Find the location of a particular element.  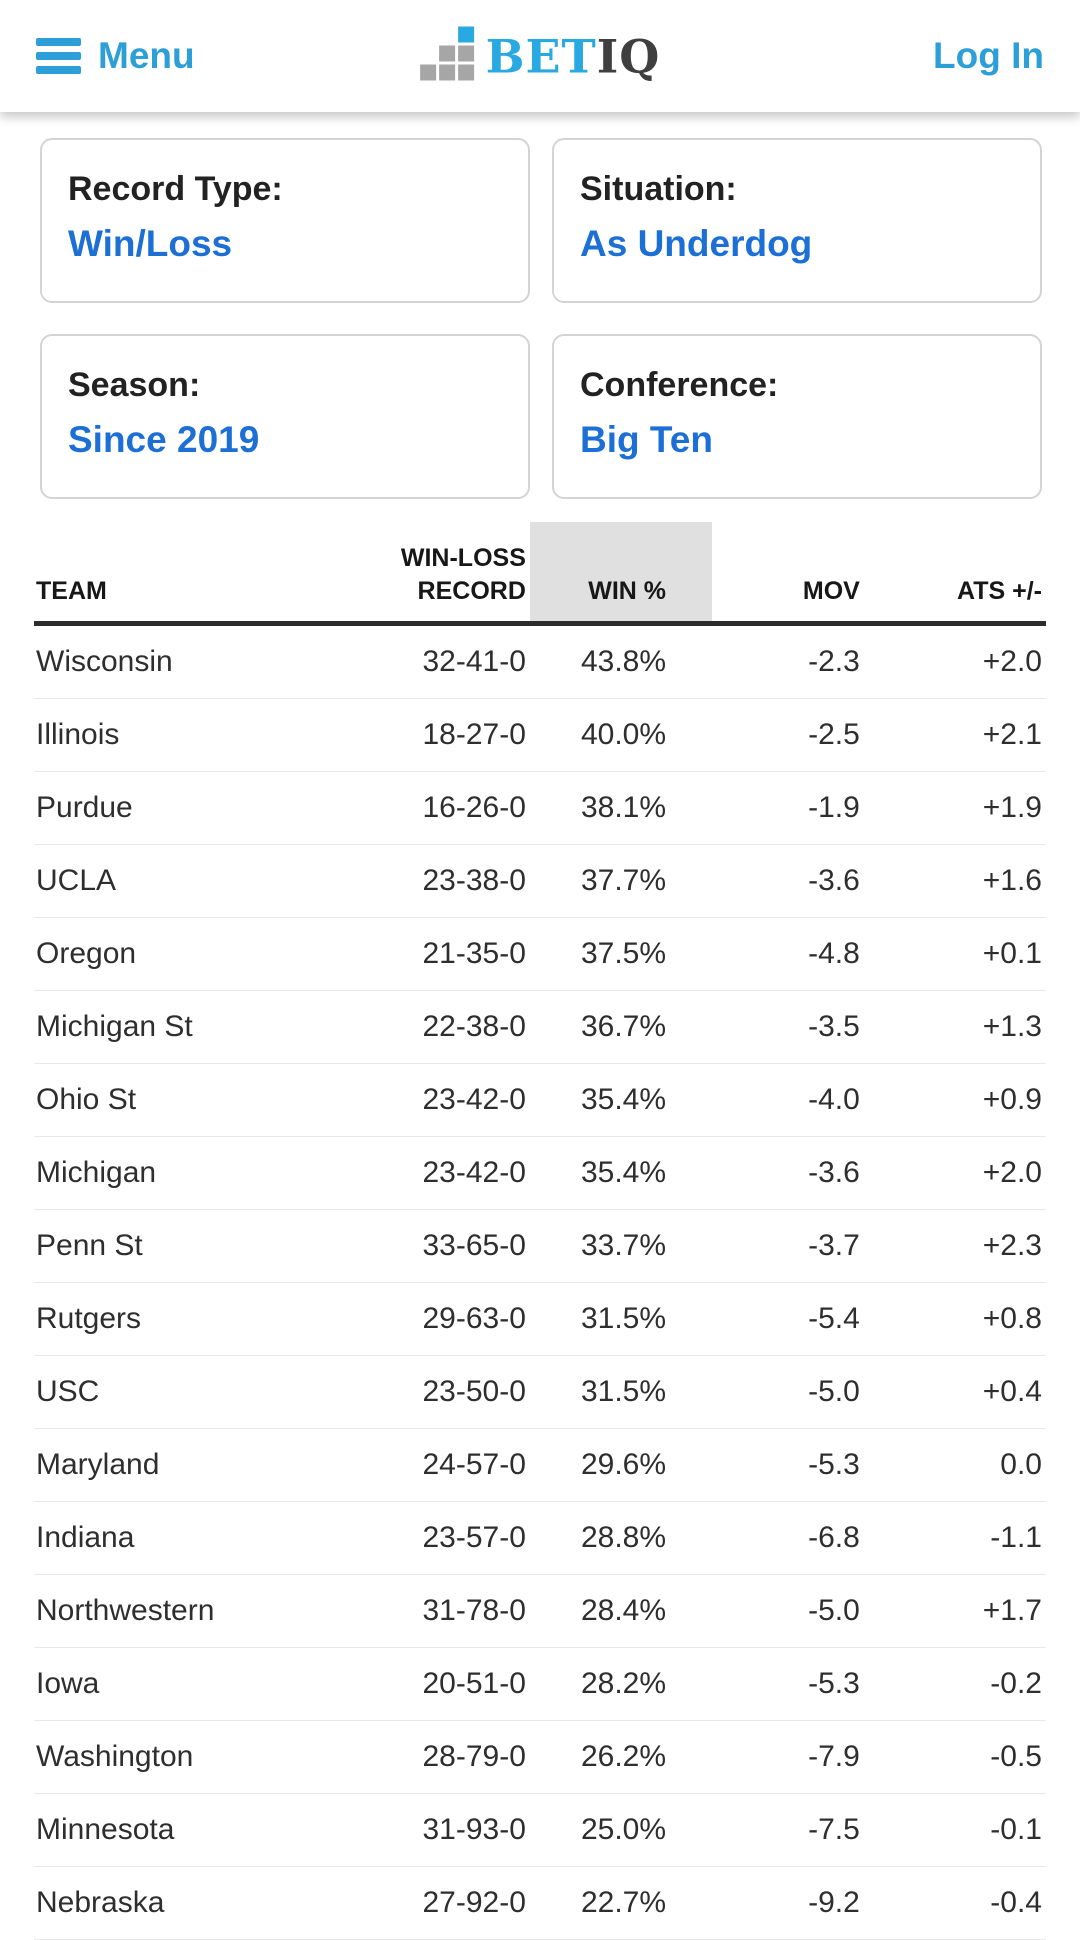

team-cell: Penn St is located at coordinates (176, 1246).